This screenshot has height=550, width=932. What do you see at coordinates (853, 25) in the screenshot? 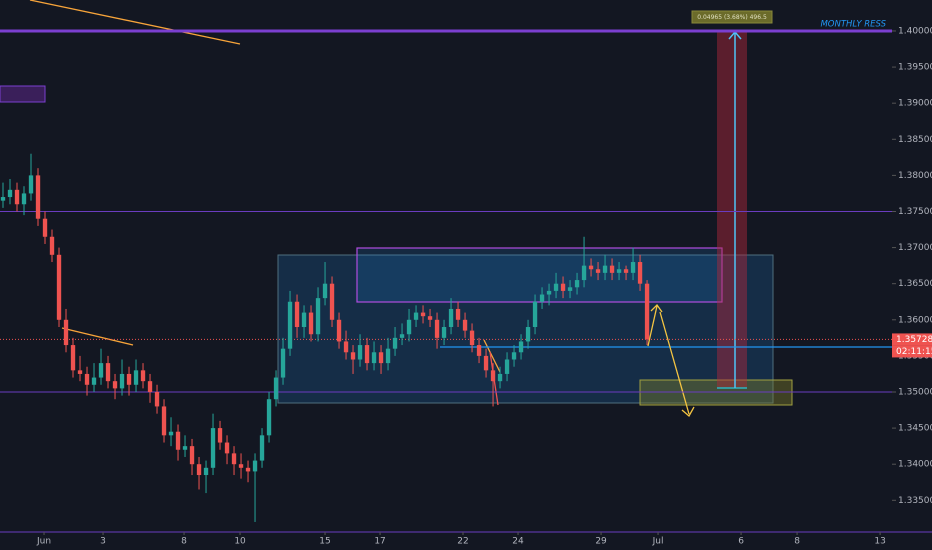
I see `level-label: MONTHLY RESS` at bounding box center [853, 25].